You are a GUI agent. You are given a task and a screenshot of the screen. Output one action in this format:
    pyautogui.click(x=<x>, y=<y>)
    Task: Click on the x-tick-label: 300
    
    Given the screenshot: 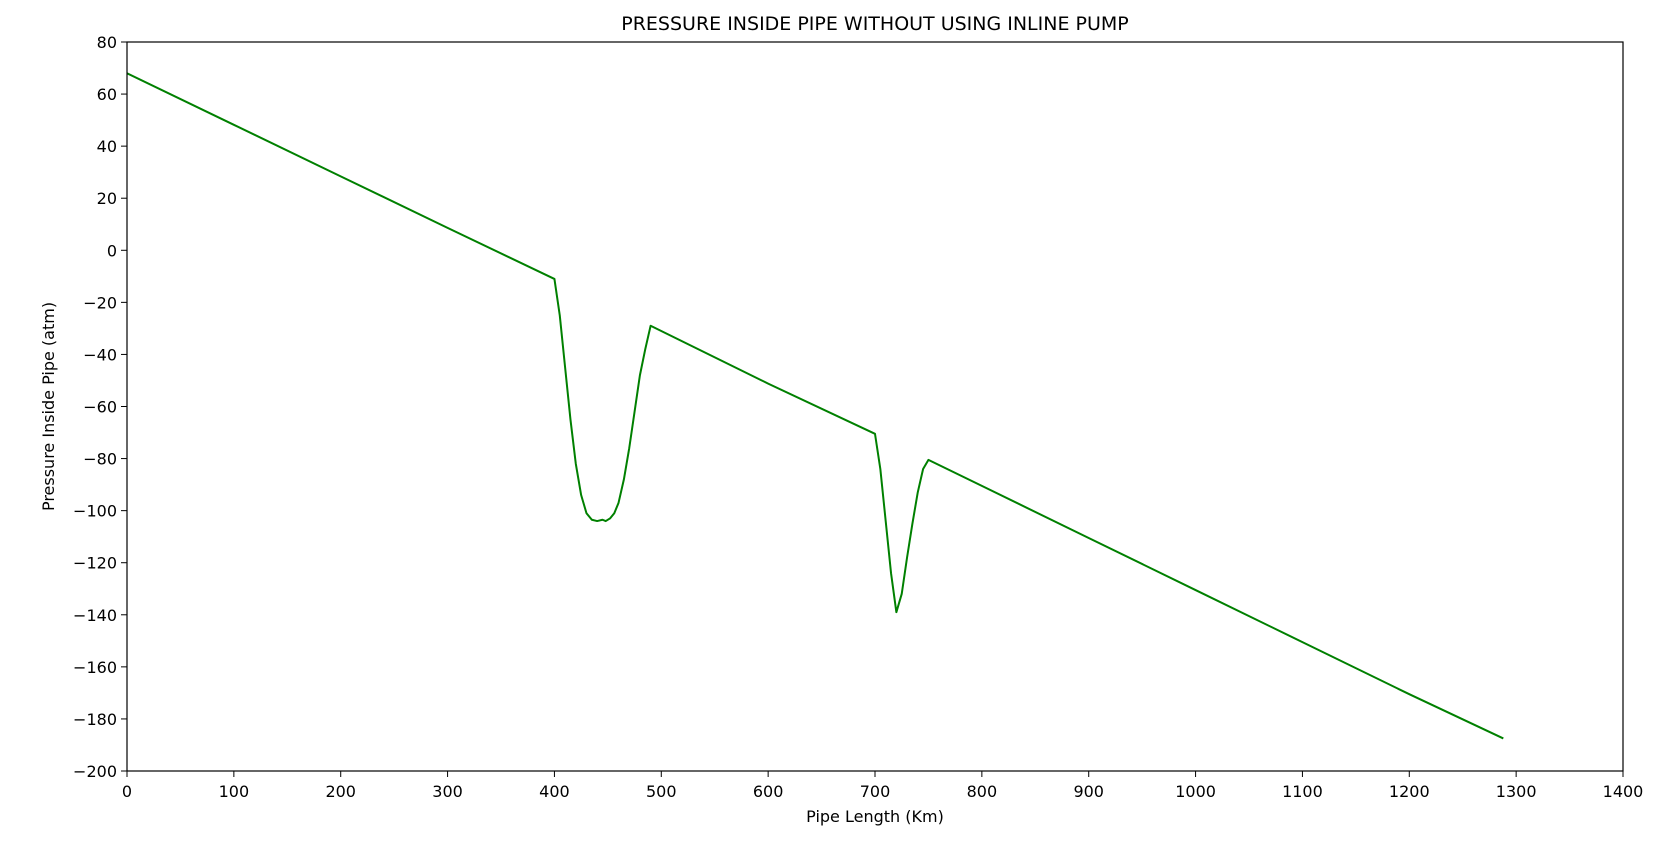 What is the action you would take?
    pyautogui.click(x=447, y=791)
    